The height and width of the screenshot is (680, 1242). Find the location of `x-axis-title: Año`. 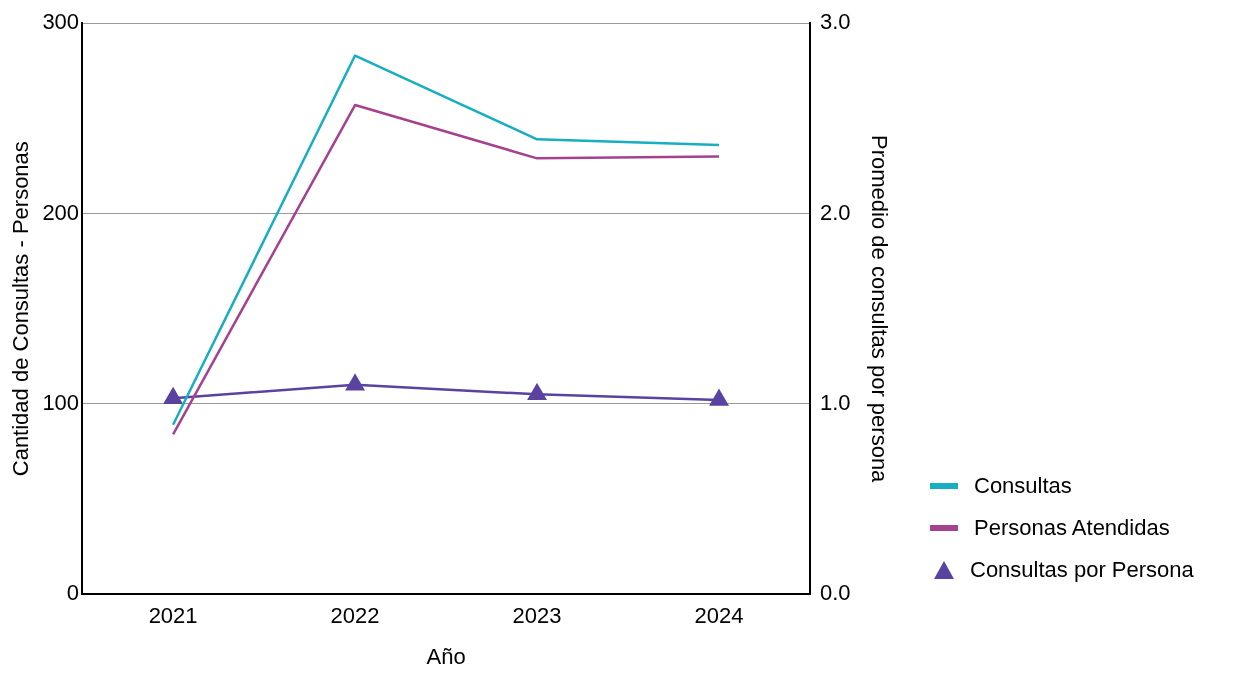

x-axis-title: Año is located at coordinates (446, 656).